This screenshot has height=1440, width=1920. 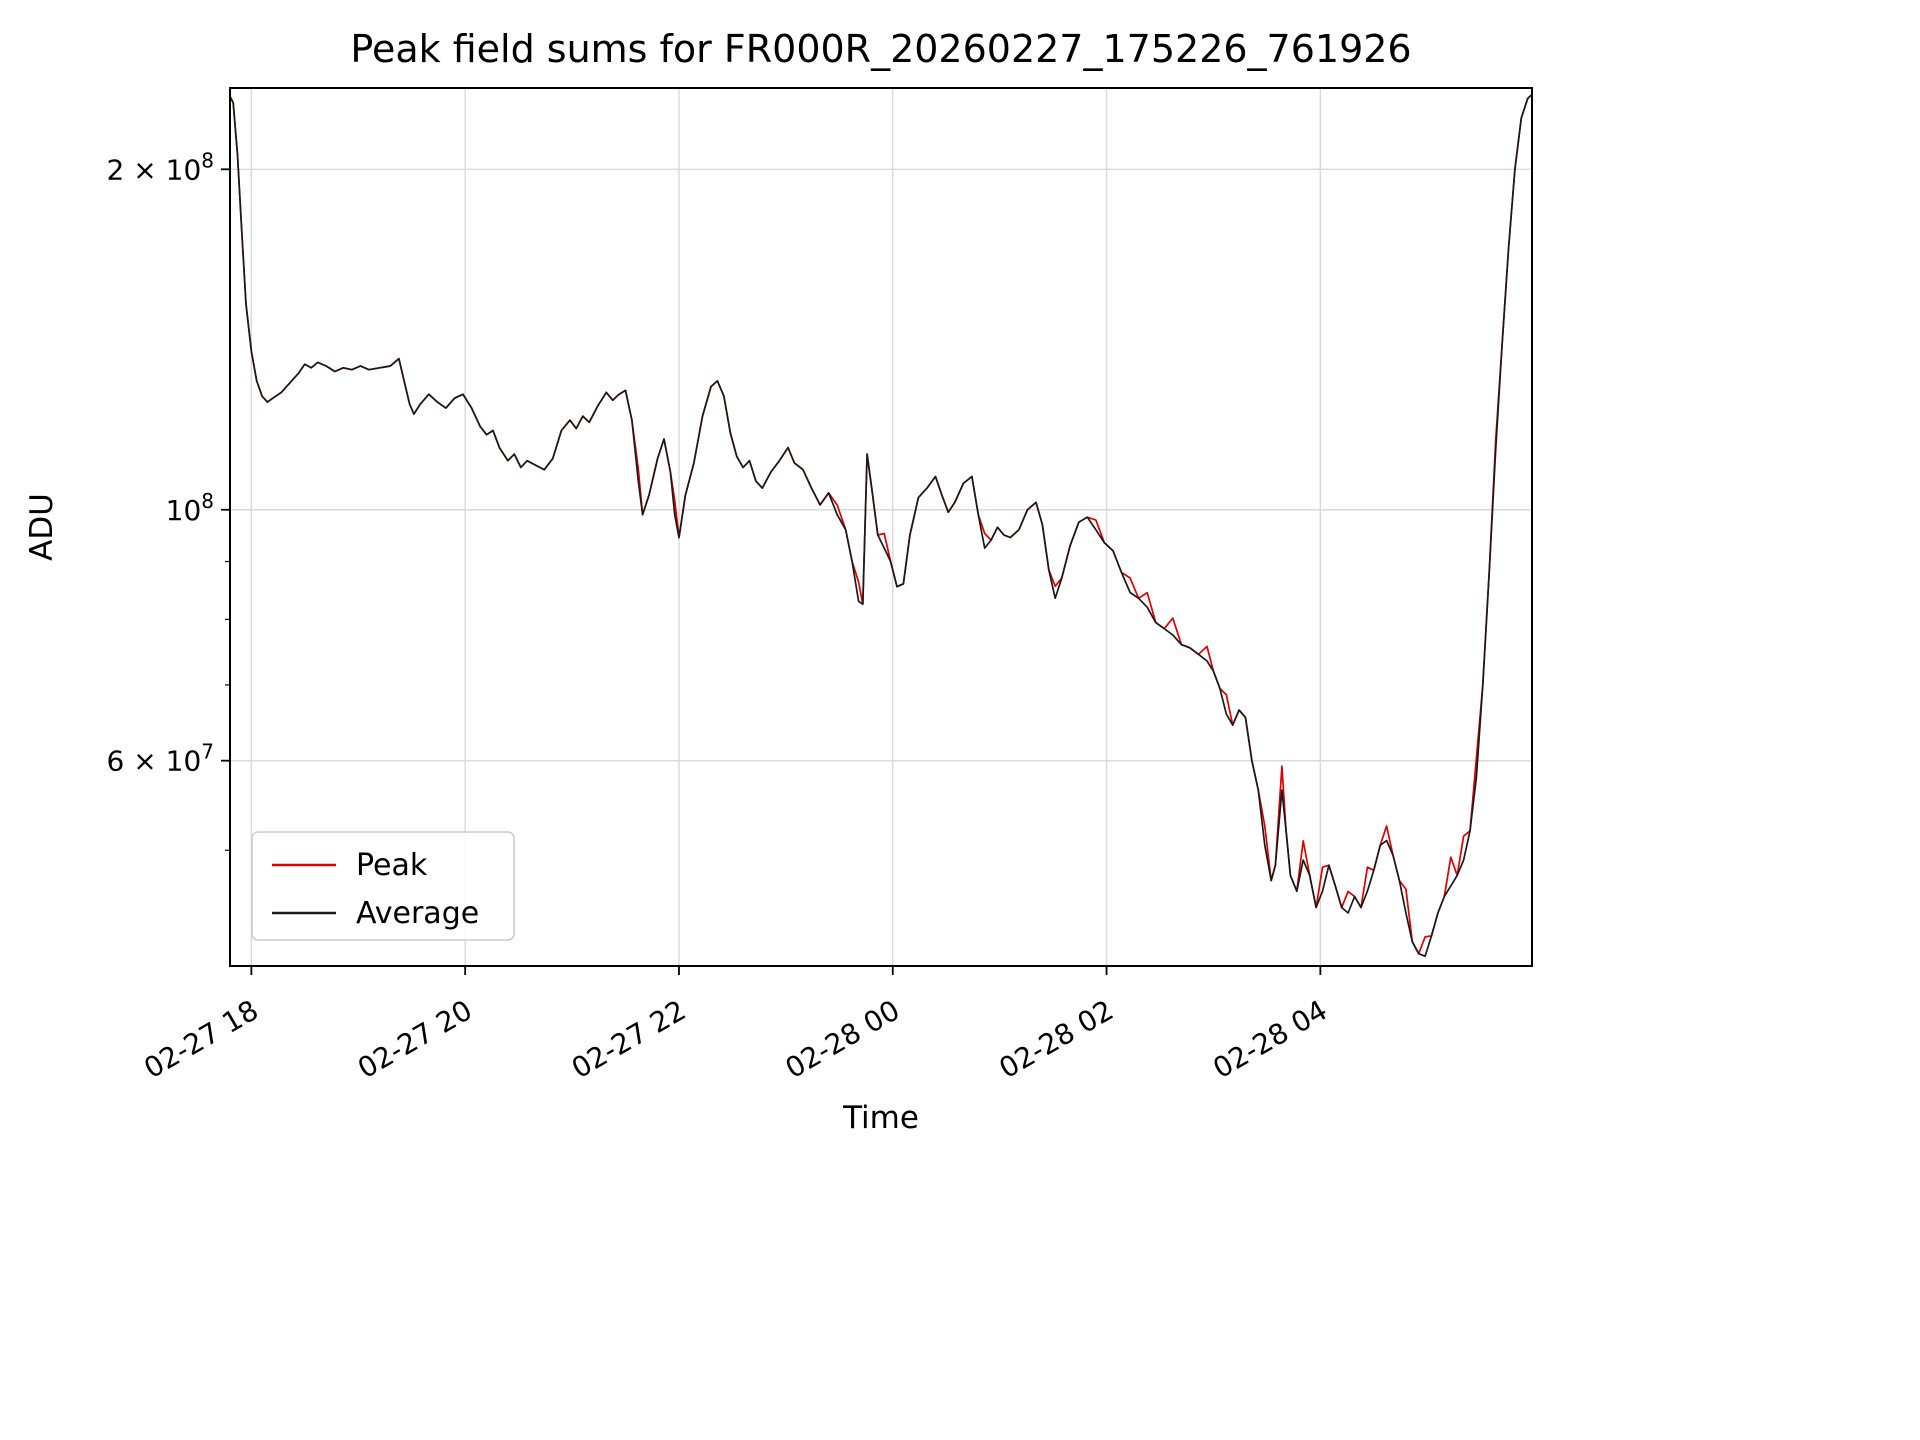 What do you see at coordinates (880, 1118) in the screenshot?
I see `x-axis-label: Time` at bounding box center [880, 1118].